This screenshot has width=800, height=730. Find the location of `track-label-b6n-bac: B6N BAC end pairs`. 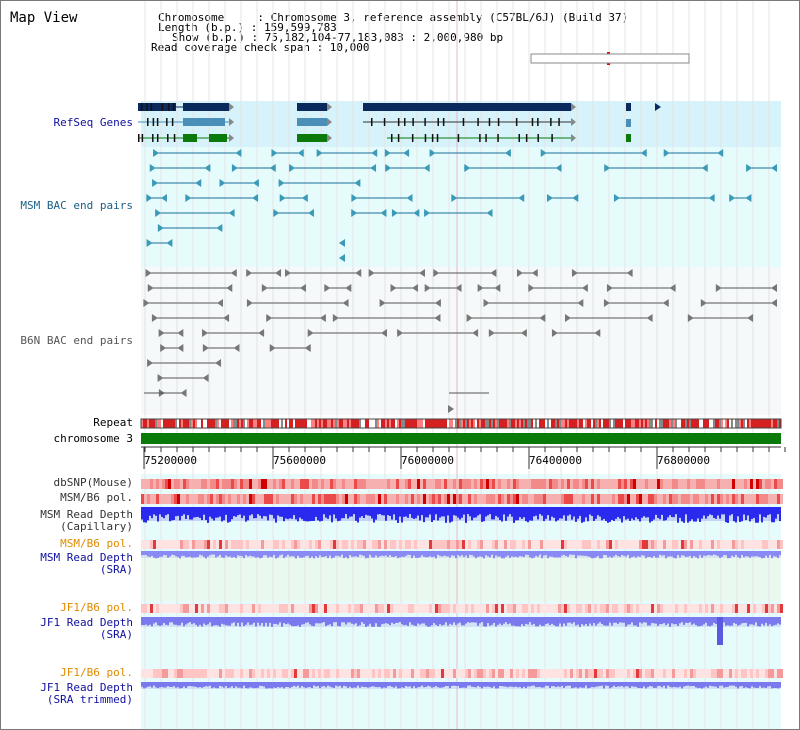

track-label-b6n-bac: B6N BAC end pairs is located at coordinates (76, 340).